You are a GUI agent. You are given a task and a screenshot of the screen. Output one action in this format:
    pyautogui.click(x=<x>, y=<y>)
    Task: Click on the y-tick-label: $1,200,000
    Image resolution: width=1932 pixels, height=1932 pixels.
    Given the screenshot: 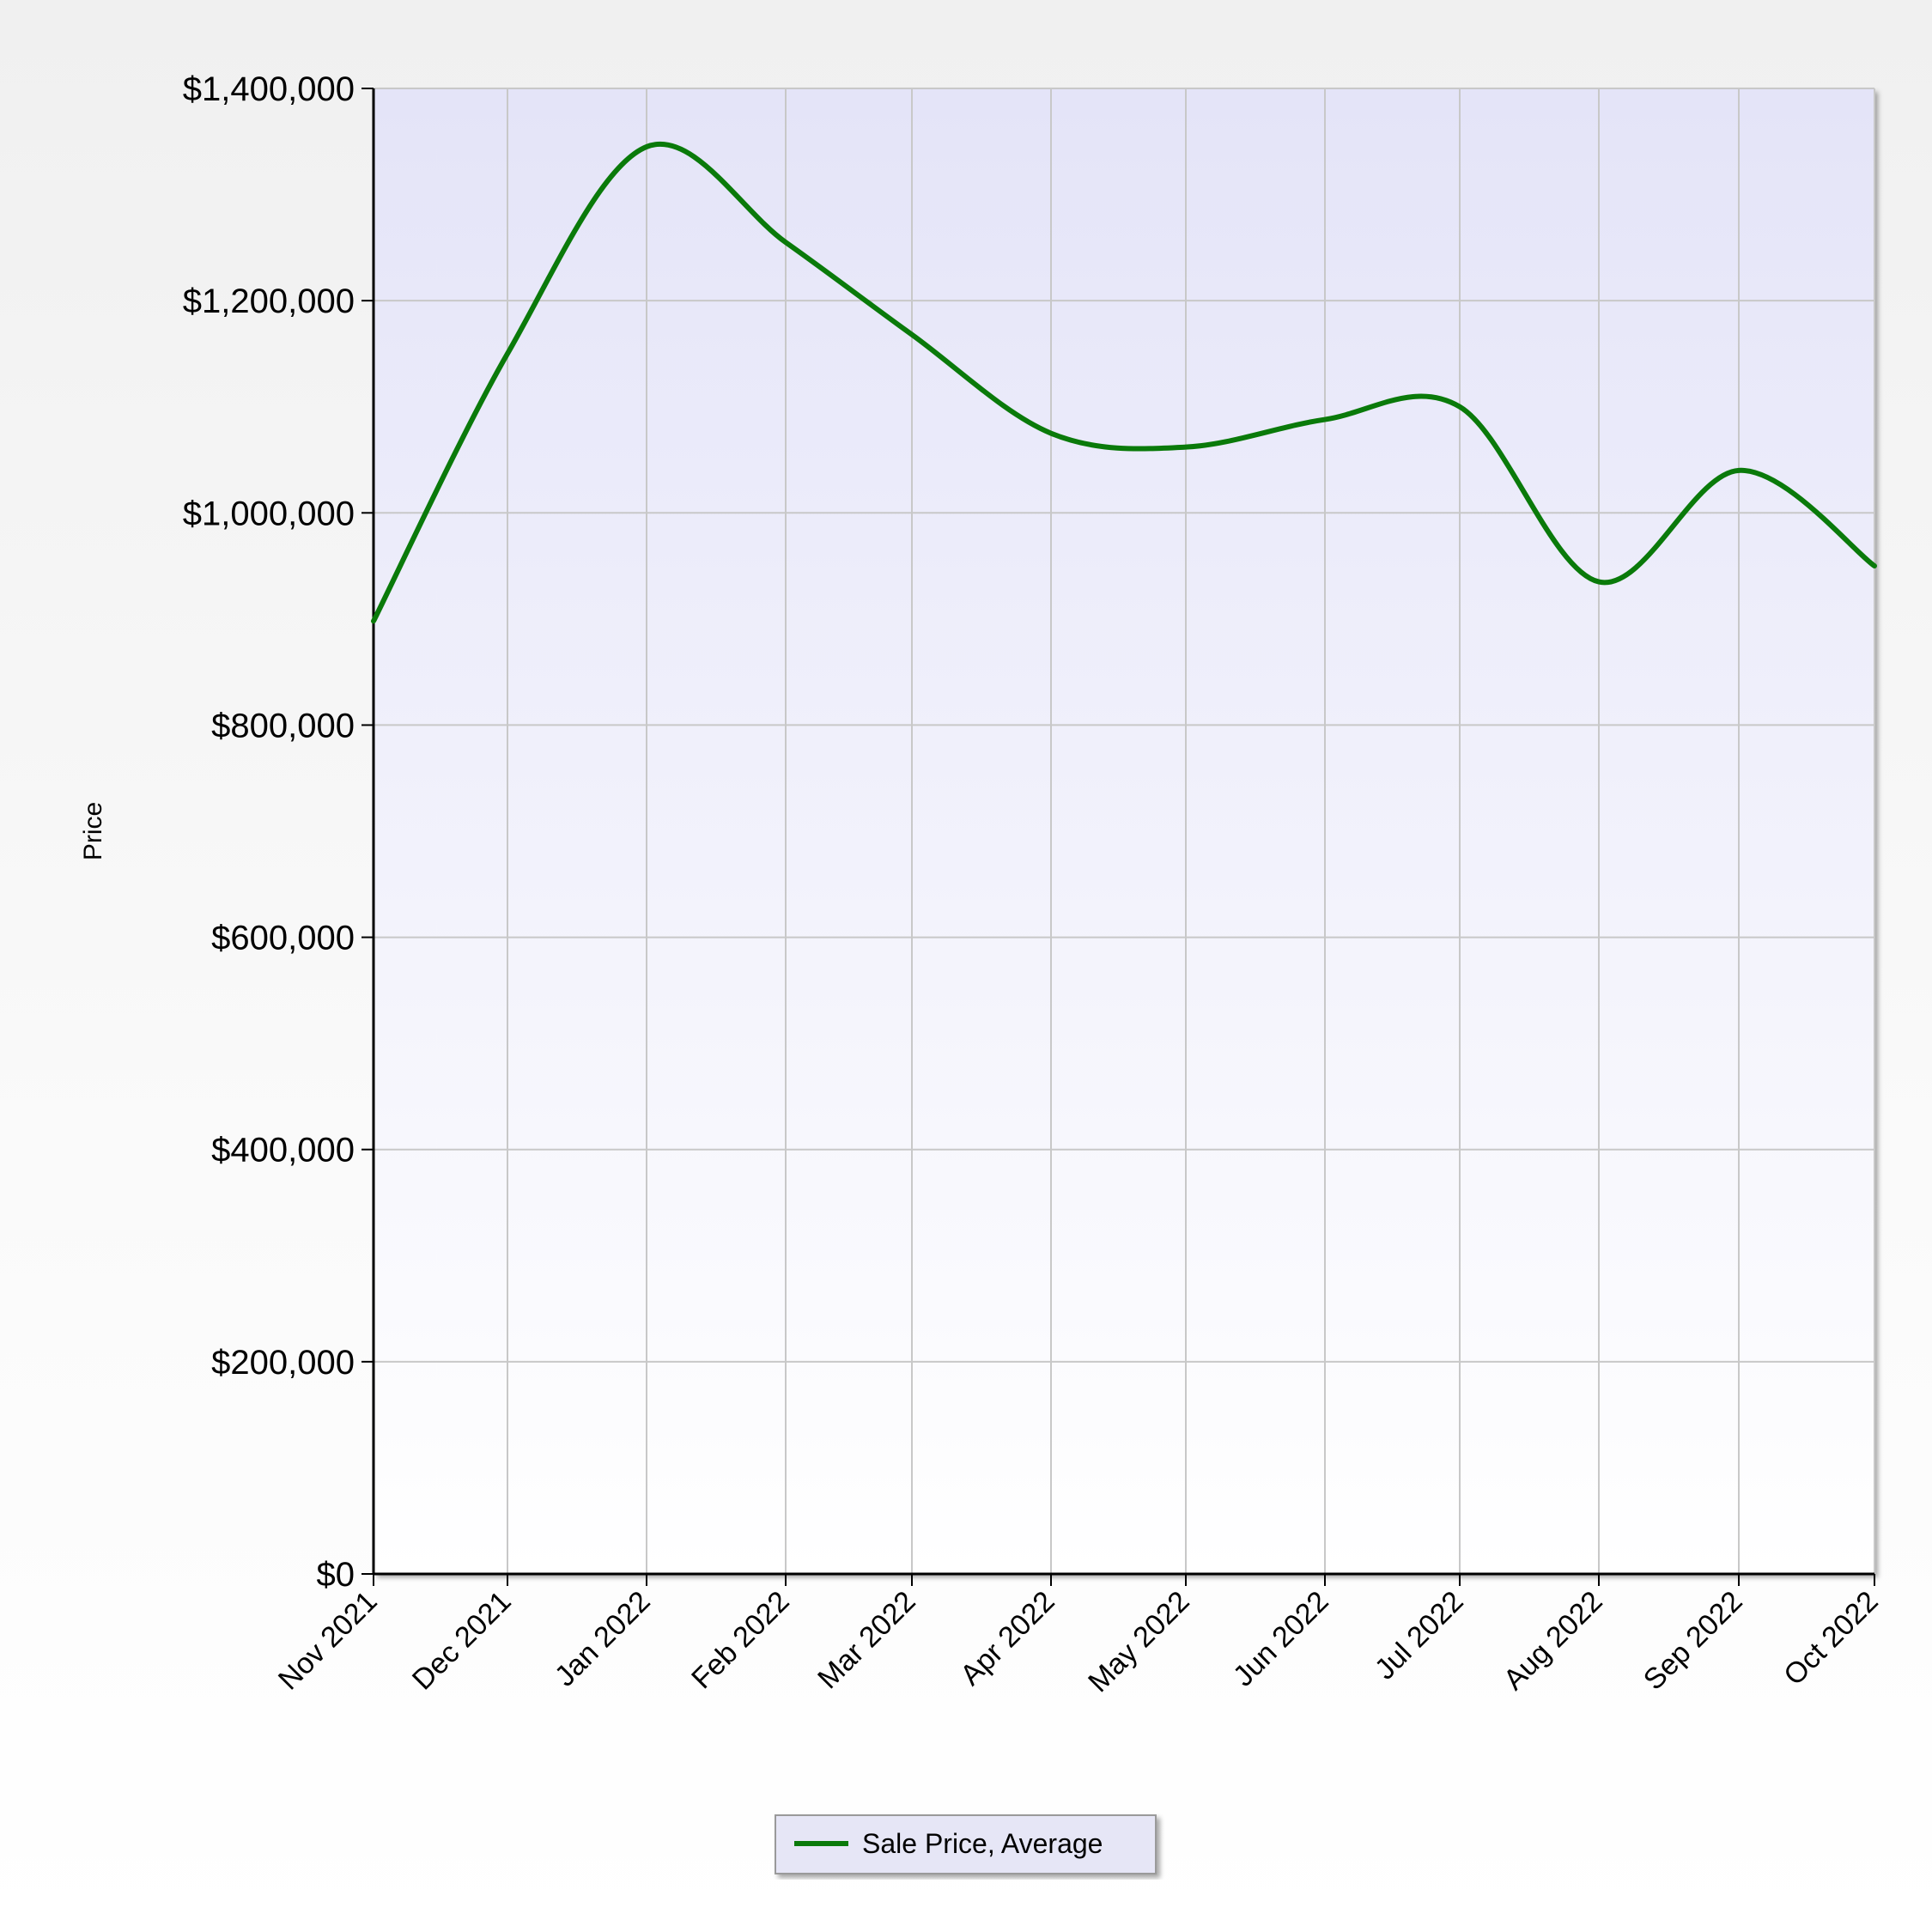 What is the action you would take?
    pyautogui.click(x=269, y=301)
    